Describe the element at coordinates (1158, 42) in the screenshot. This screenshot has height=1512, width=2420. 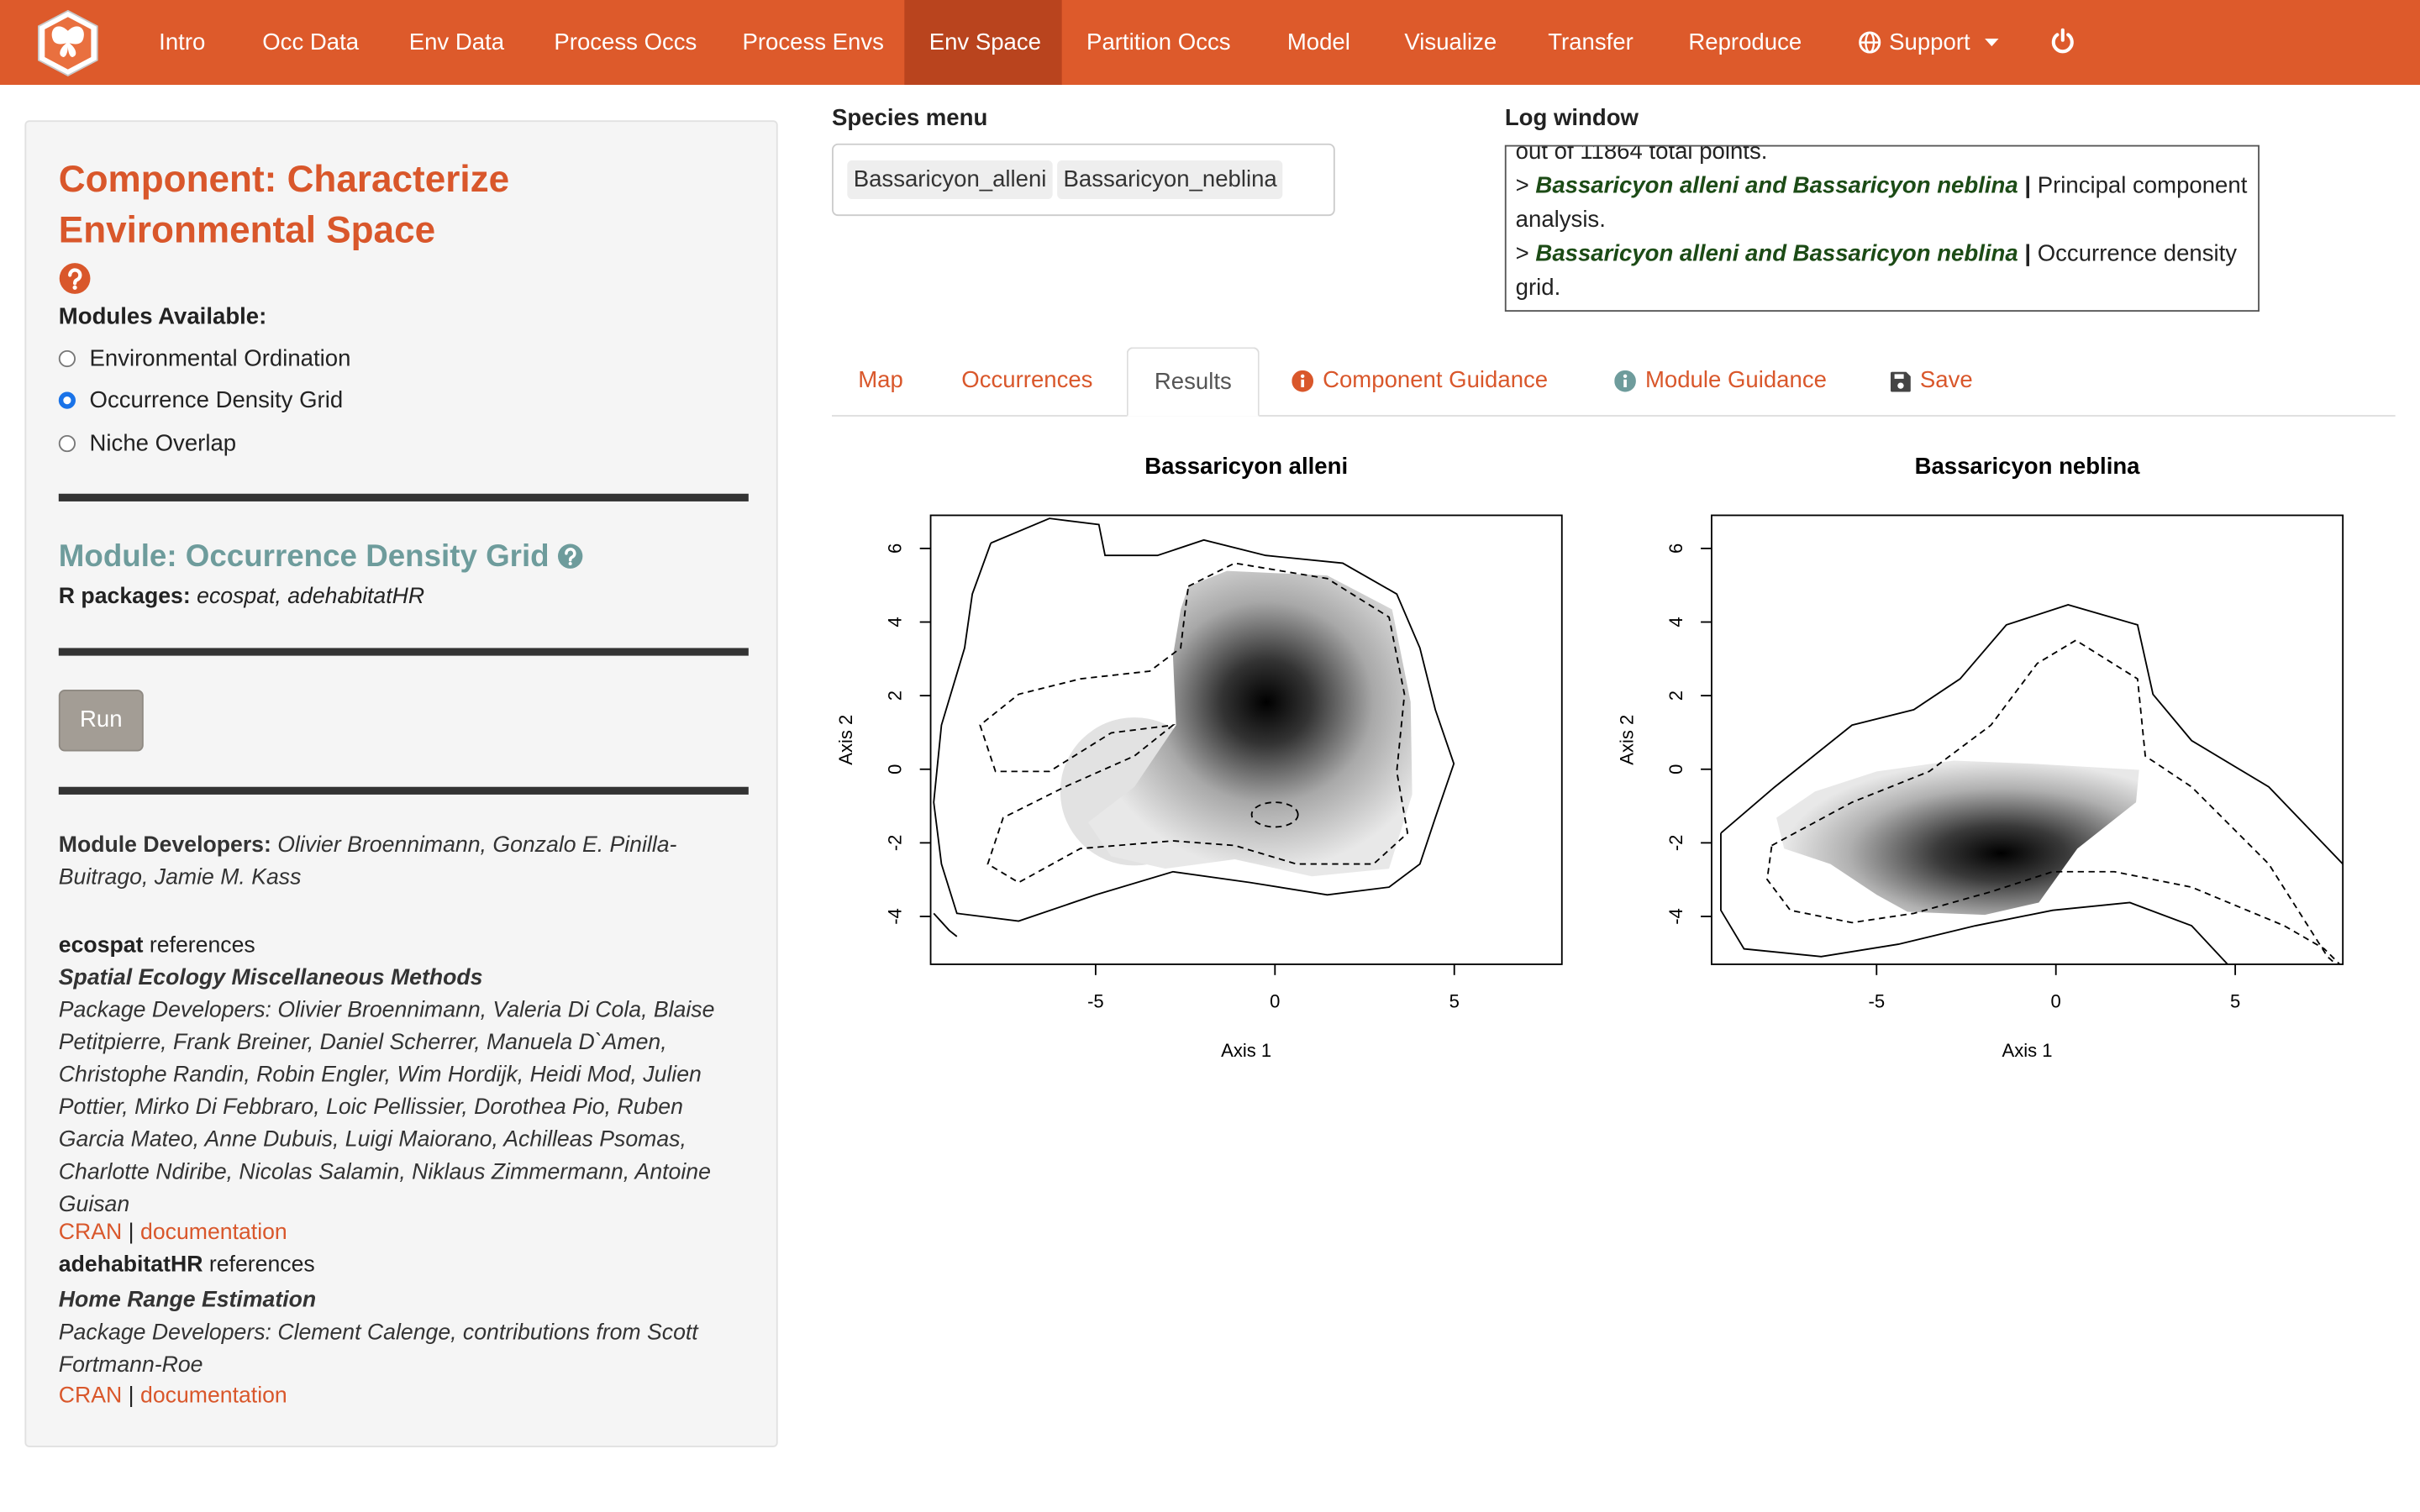
I see `nav-item: Partition Occs` at that location.